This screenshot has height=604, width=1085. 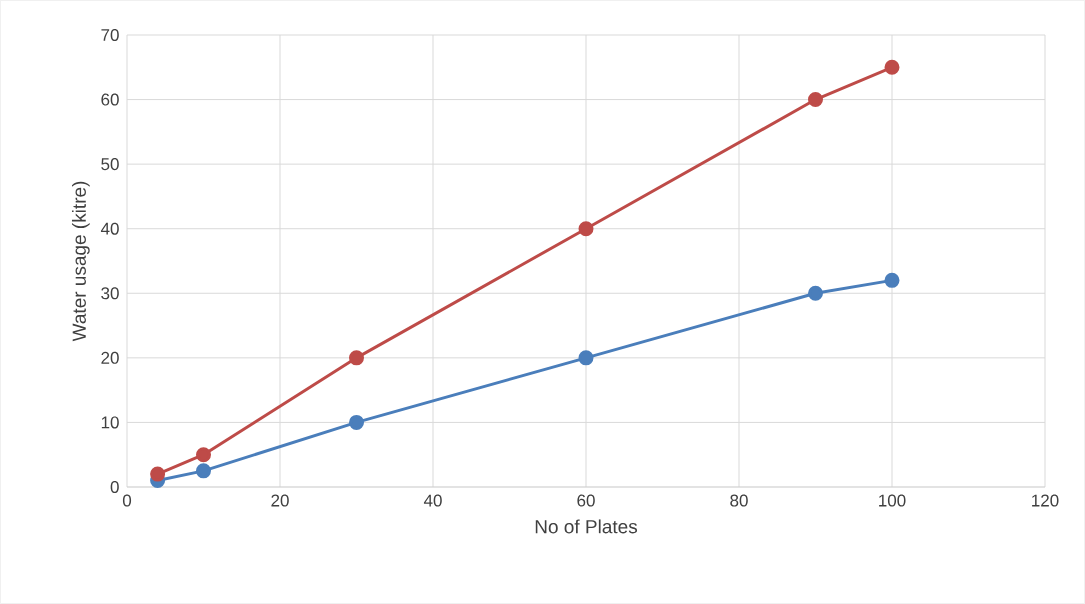 I want to click on y-tick-label: 70, so click(x=110, y=35).